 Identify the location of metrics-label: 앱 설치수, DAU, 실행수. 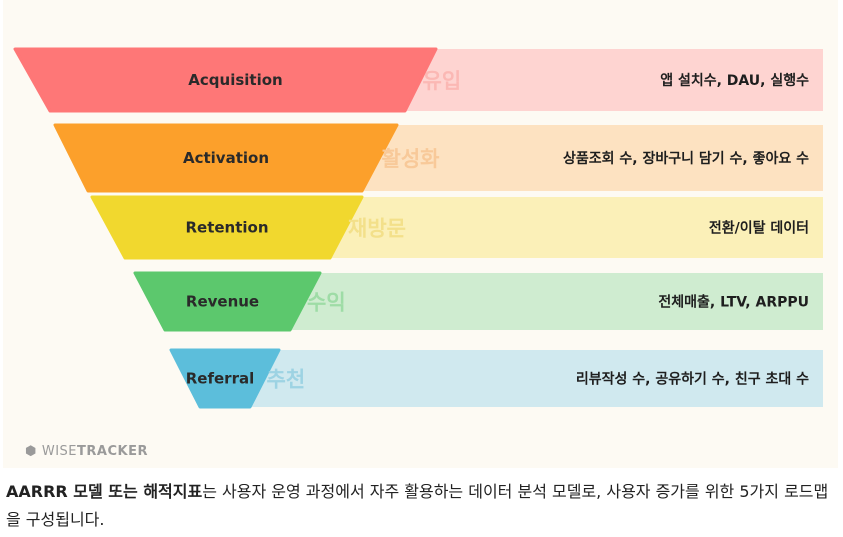
(734, 81).